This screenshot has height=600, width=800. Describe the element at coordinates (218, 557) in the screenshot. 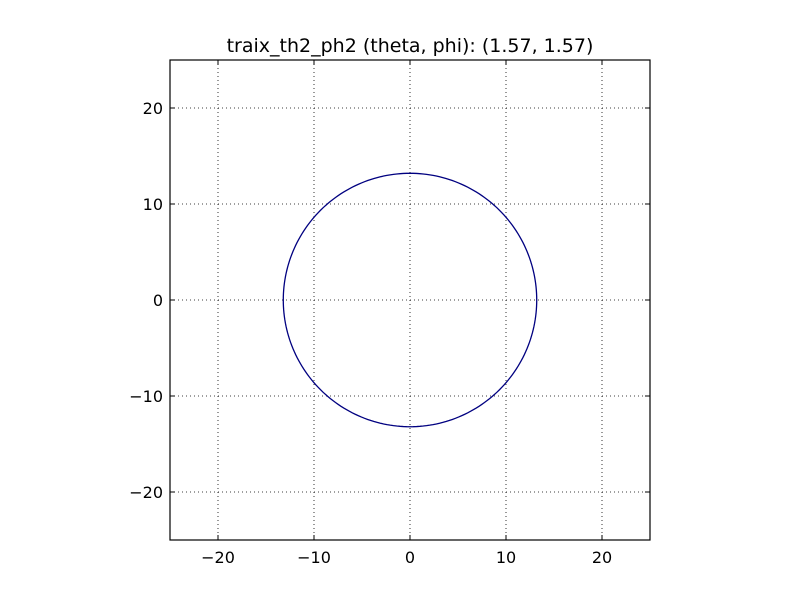

I see `x-tick-label: −20` at that location.